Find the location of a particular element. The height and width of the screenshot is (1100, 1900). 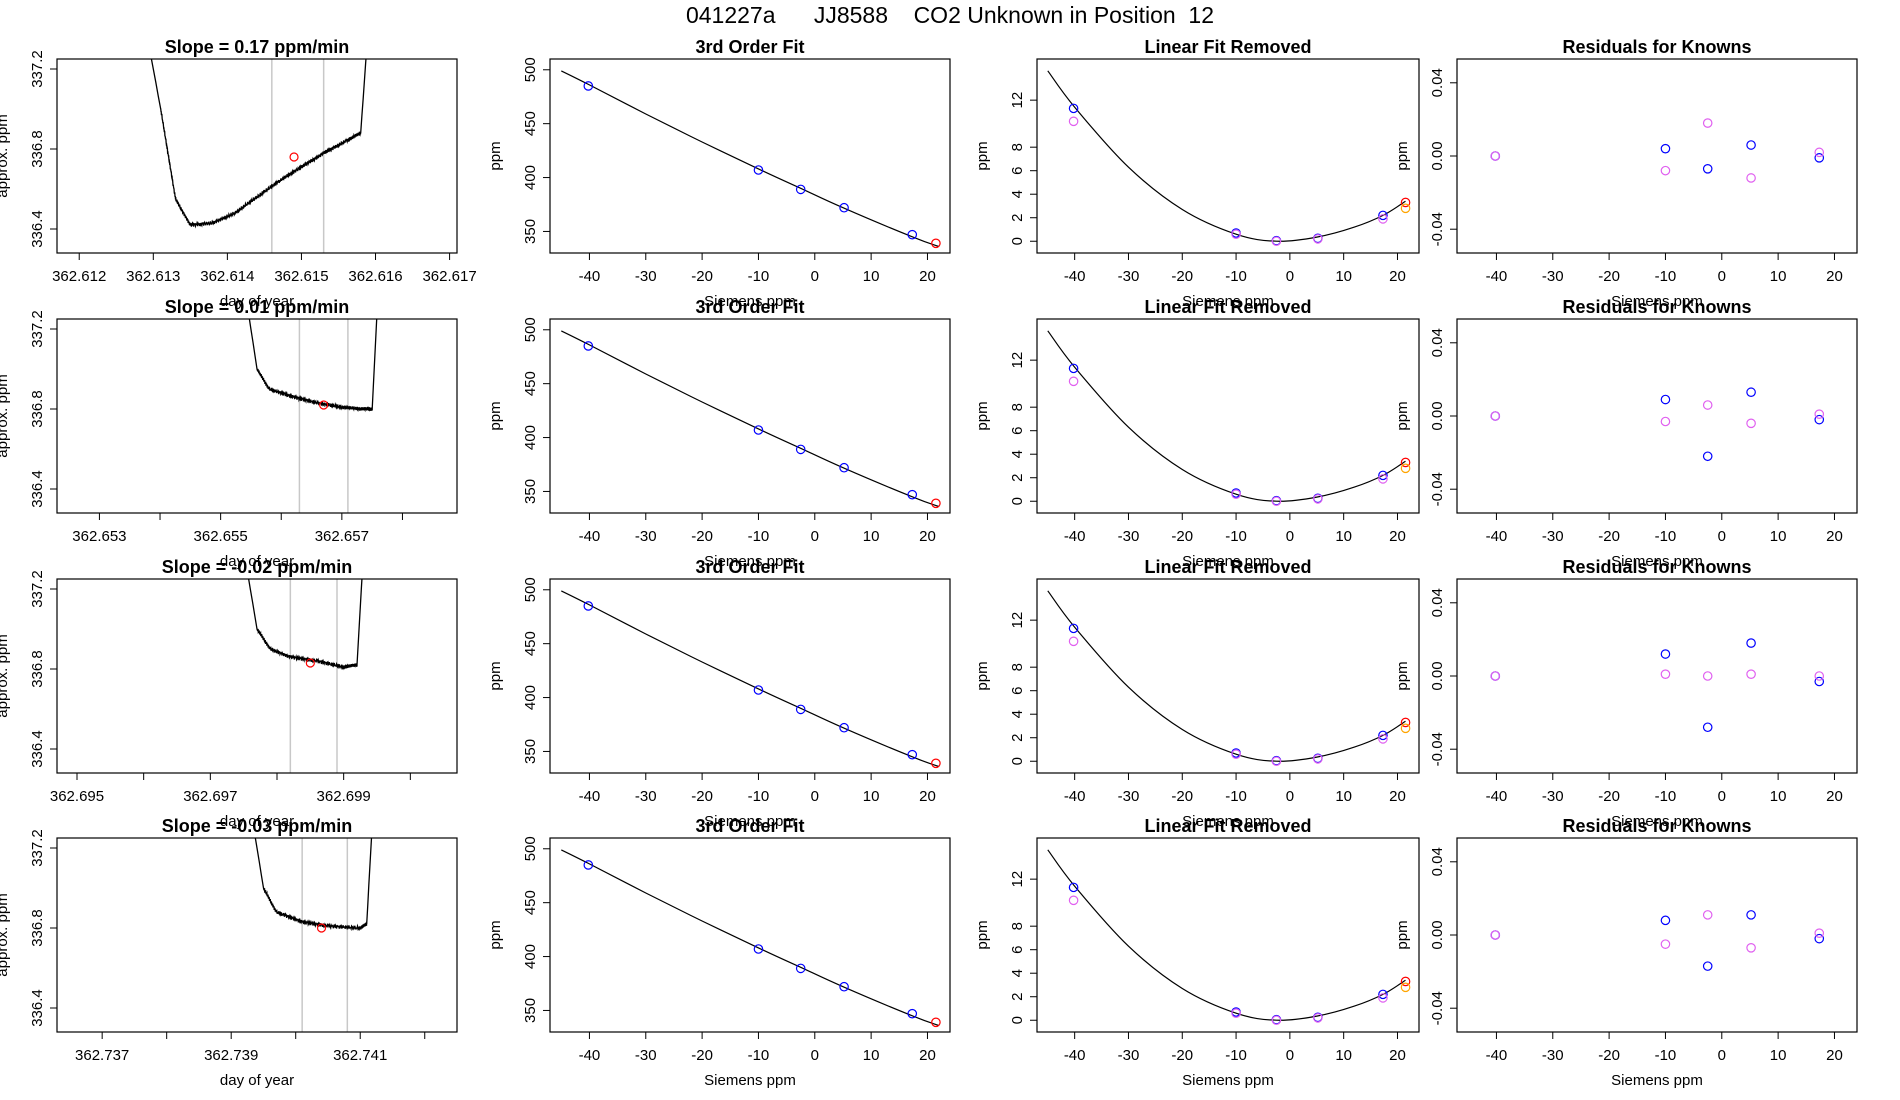

x-tick-label: 20 is located at coordinates (1834, 796).